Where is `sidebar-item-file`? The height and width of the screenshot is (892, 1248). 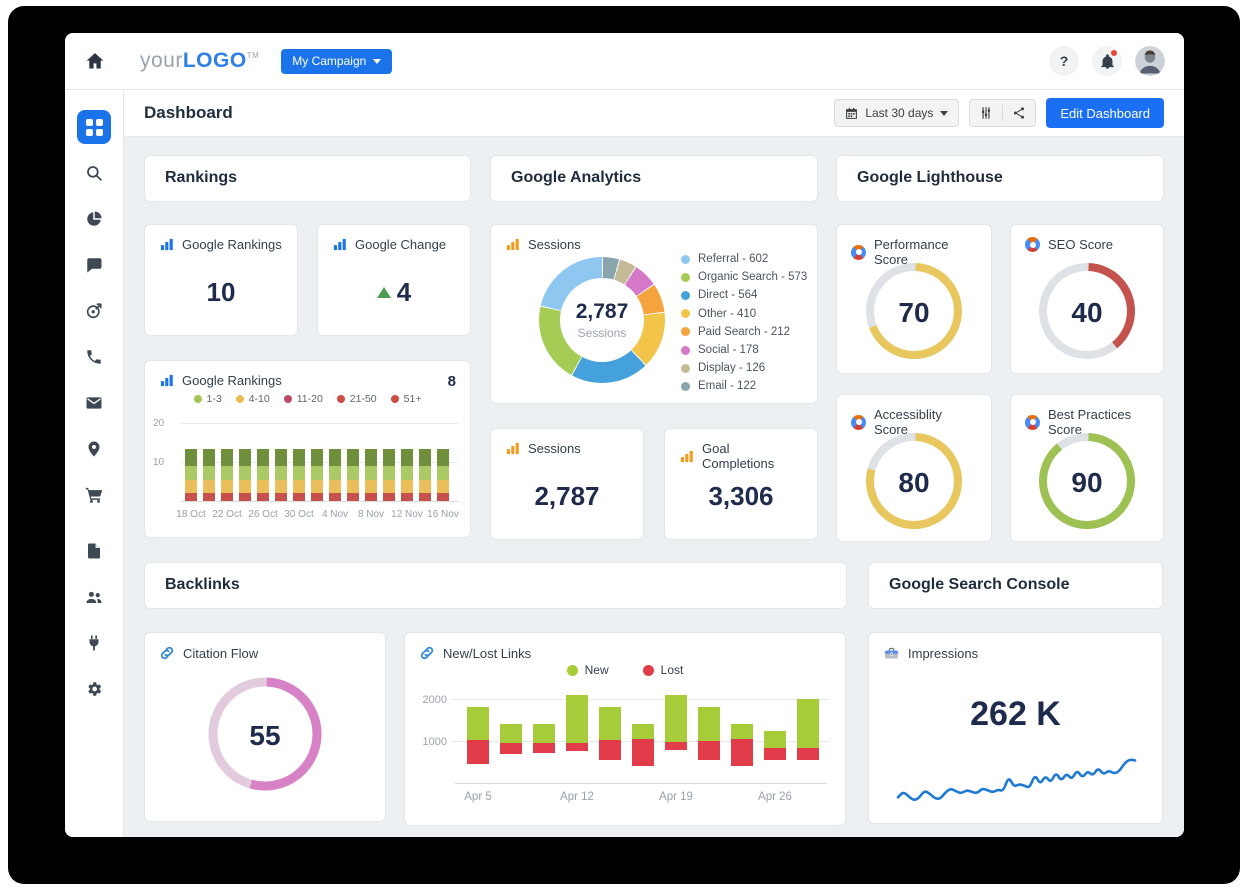 sidebar-item-file is located at coordinates (94, 551).